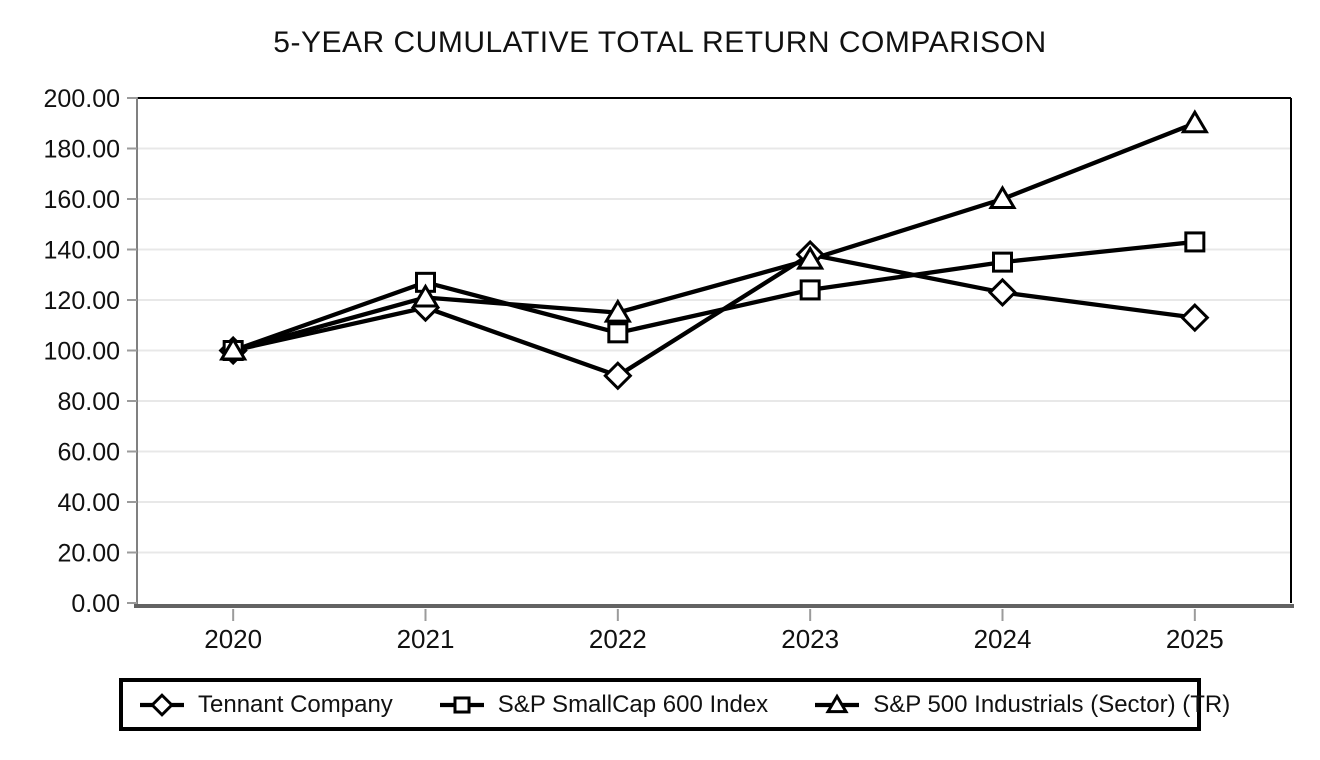 This screenshot has height=760, width=1320. I want to click on x-axis-label: 2022, so click(618, 639).